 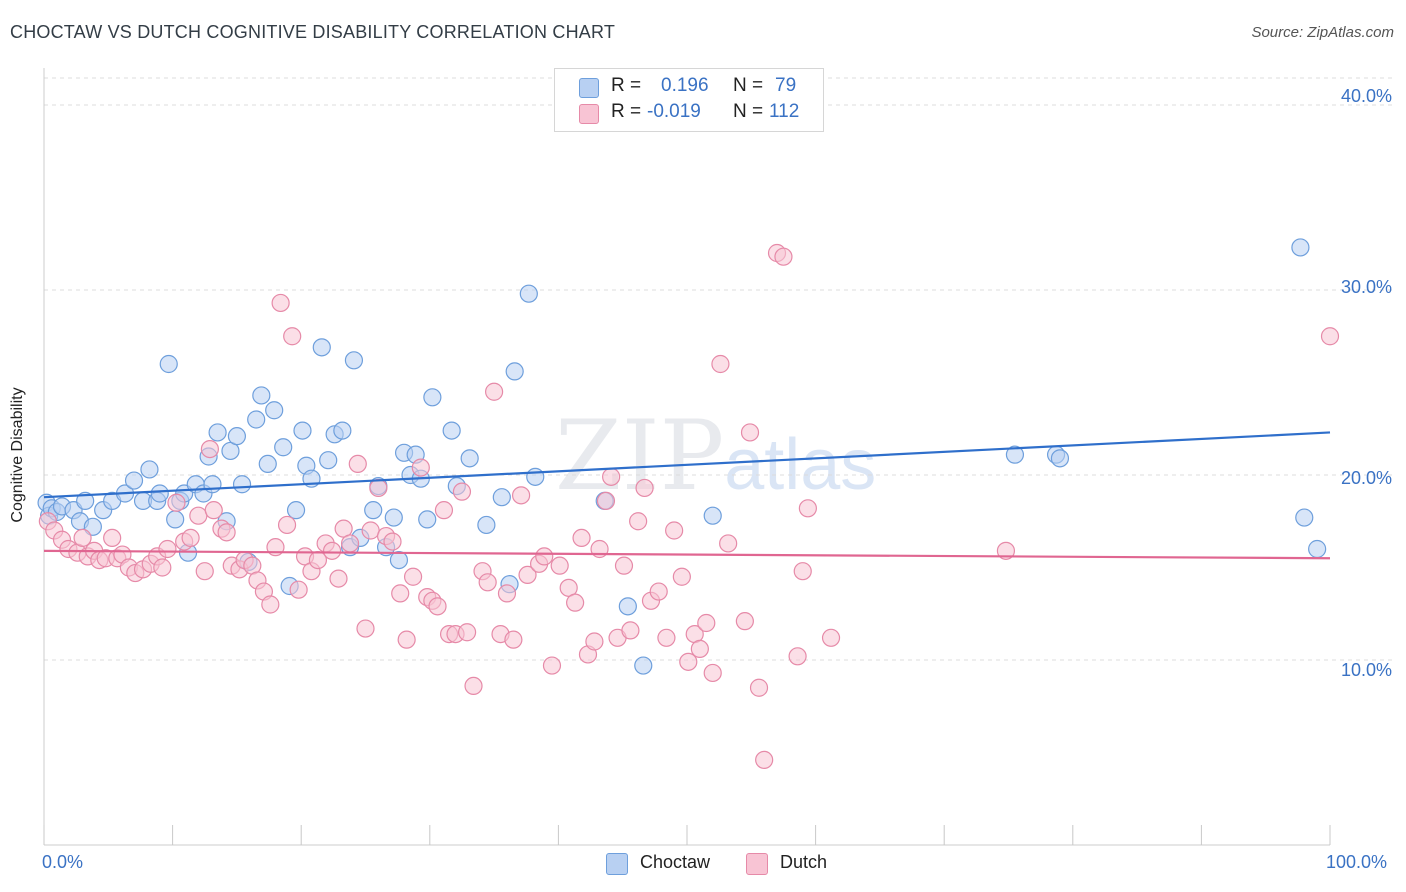 What do you see at coordinates (589, 88) in the screenshot?
I see `choctaw-swatch` at bounding box center [589, 88].